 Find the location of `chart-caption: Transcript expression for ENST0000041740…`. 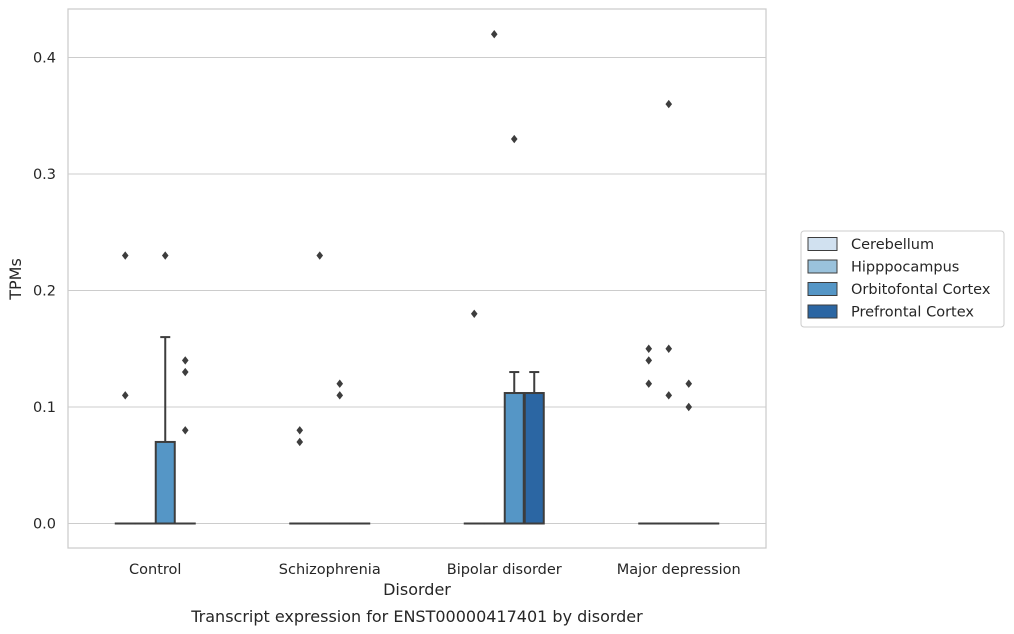

chart-caption: Transcript expression for ENST0000041740… is located at coordinates (416, 616).